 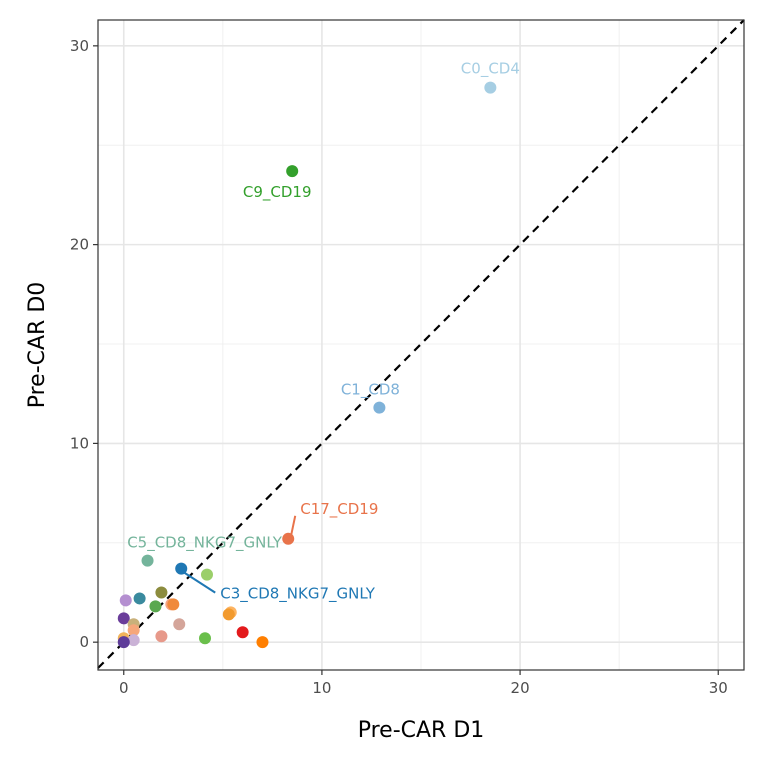 What do you see at coordinates (718, 688) in the screenshot?
I see `x-tick-label: 30` at bounding box center [718, 688].